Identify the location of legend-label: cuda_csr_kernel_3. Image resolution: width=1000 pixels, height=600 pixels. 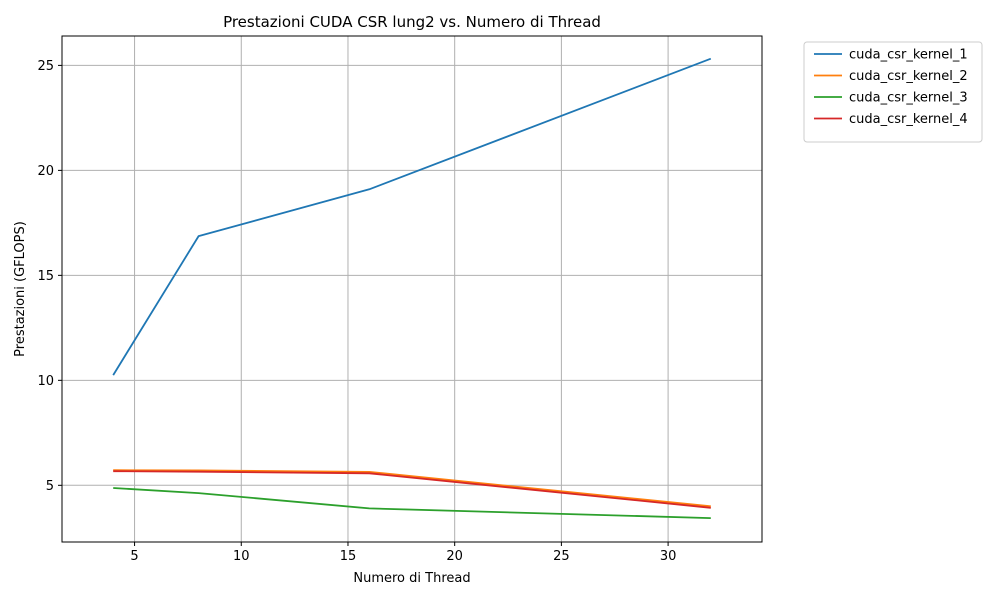
(908, 98).